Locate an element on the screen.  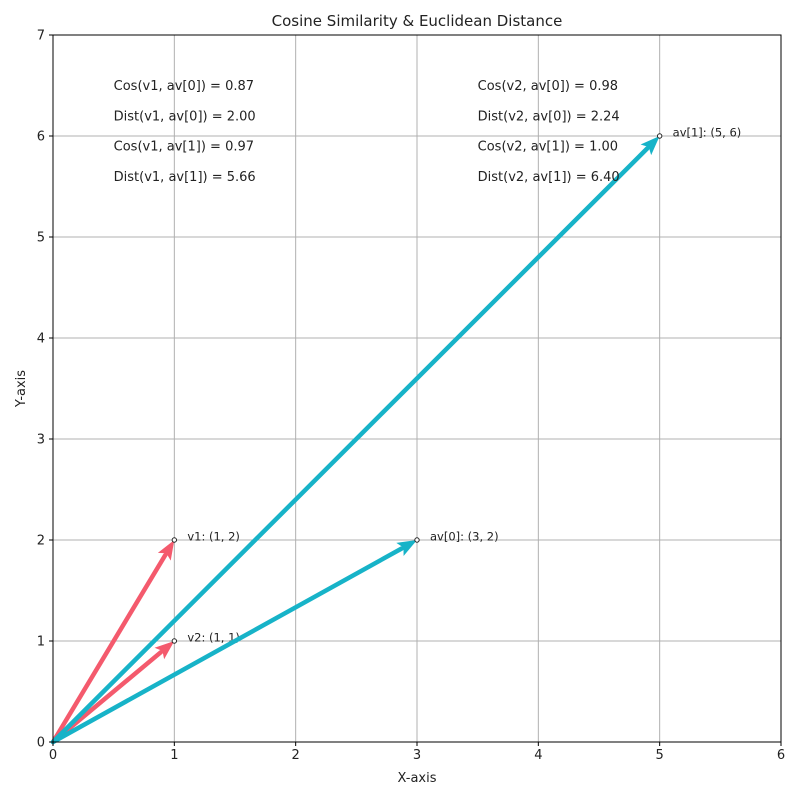
y-tick-label: 5 is located at coordinates (41, 238).